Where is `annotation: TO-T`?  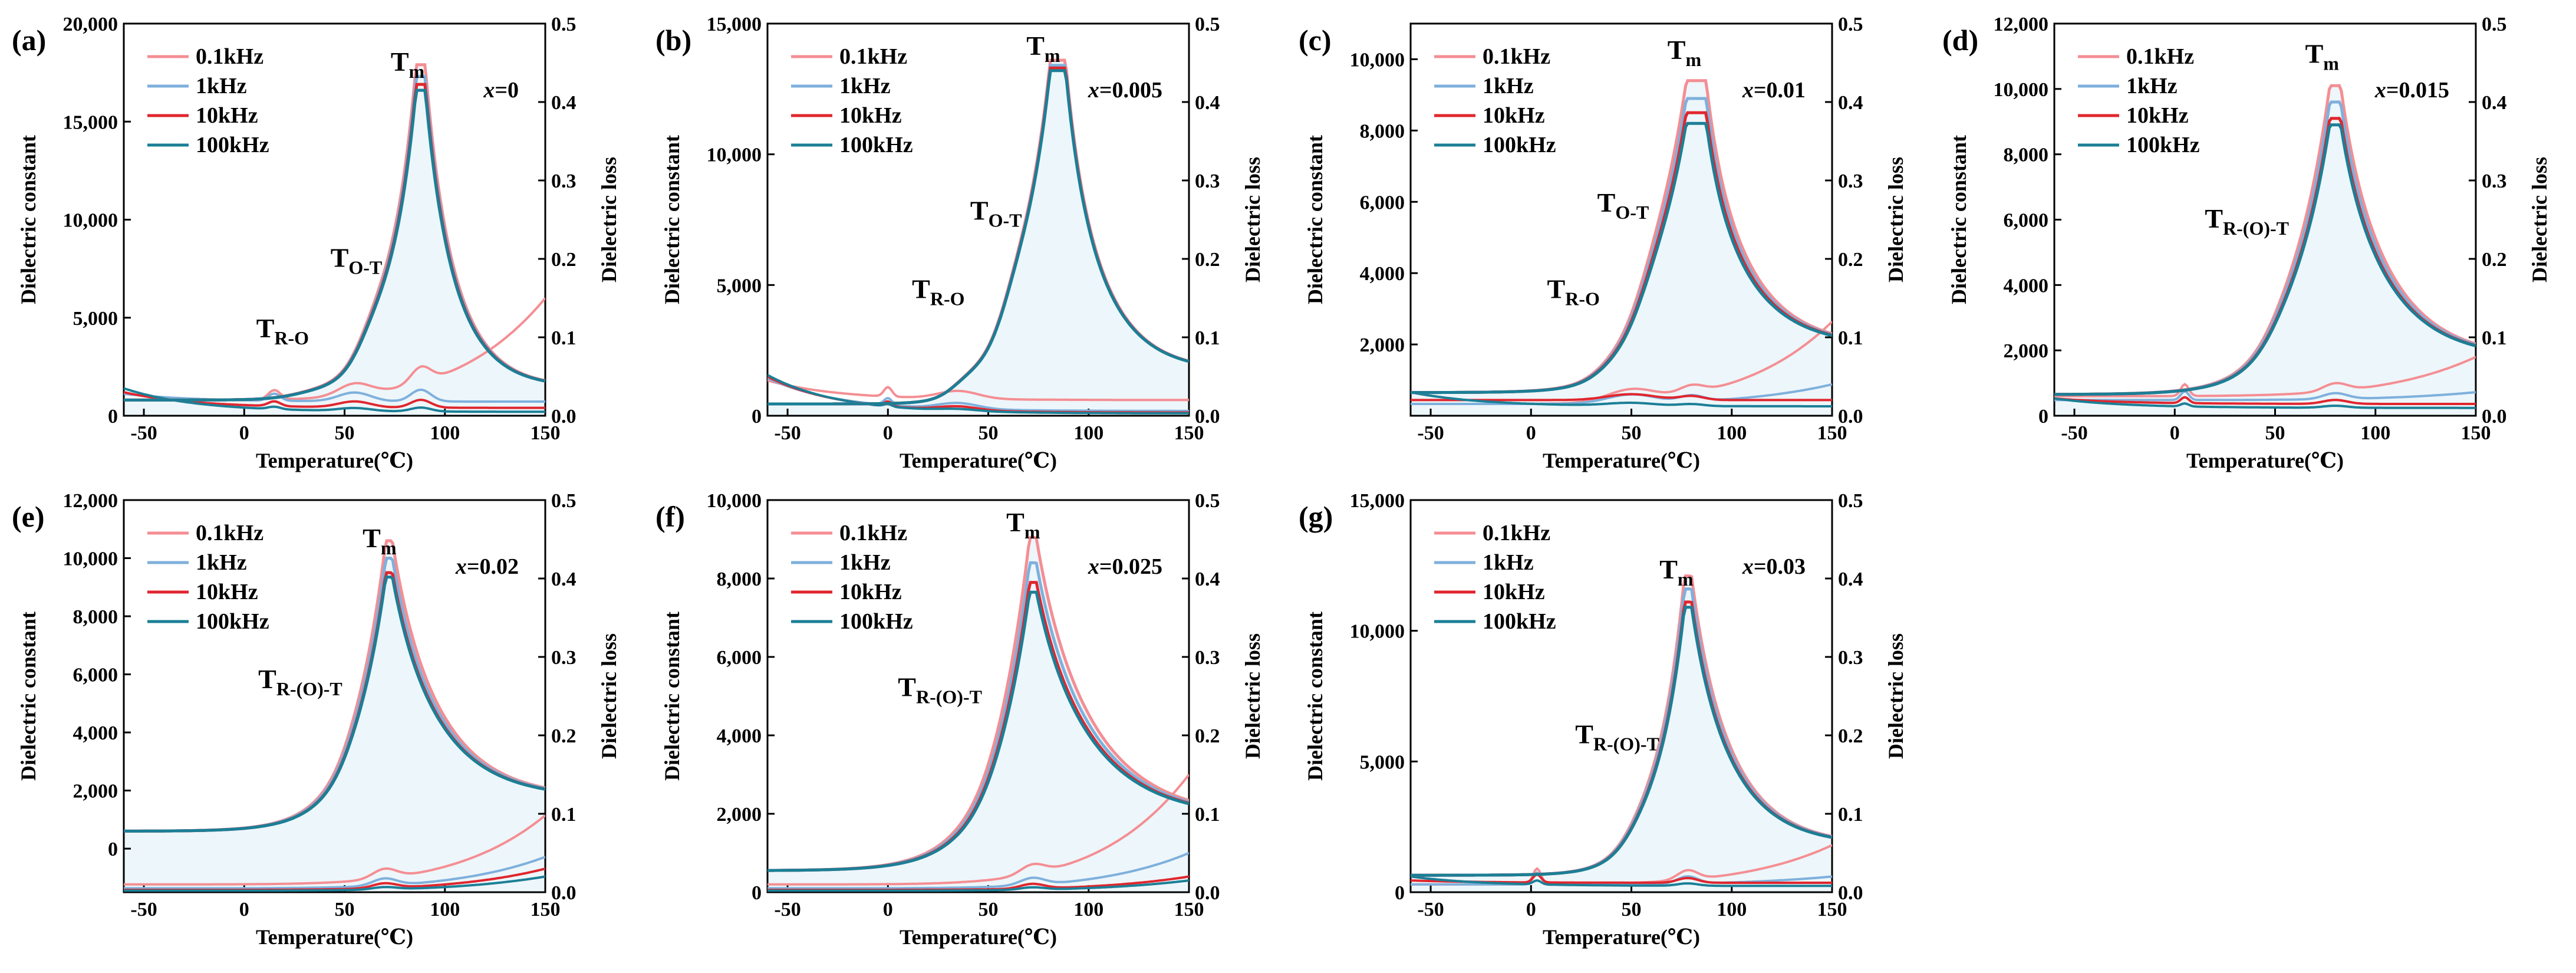 annotation: TO-T is located at coordinates (996, 213).